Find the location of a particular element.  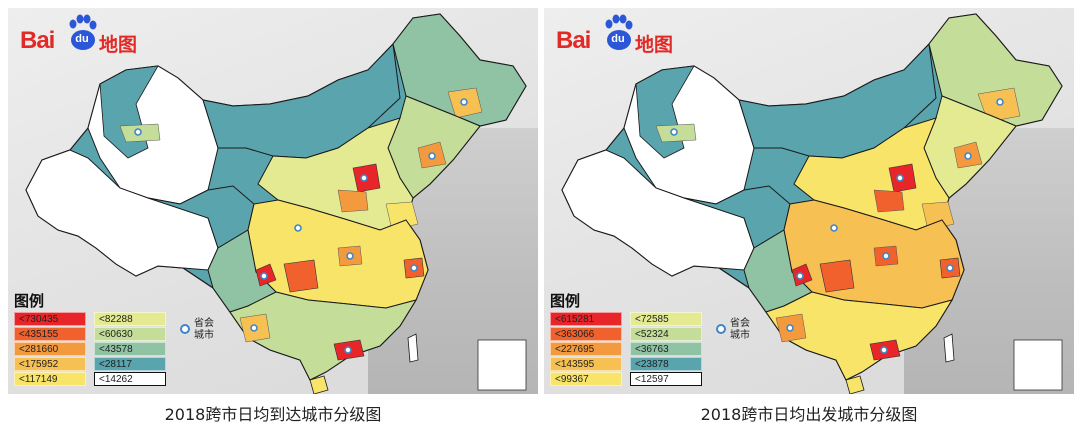

legend-item: <23878 is located at coordinates (666, 364).